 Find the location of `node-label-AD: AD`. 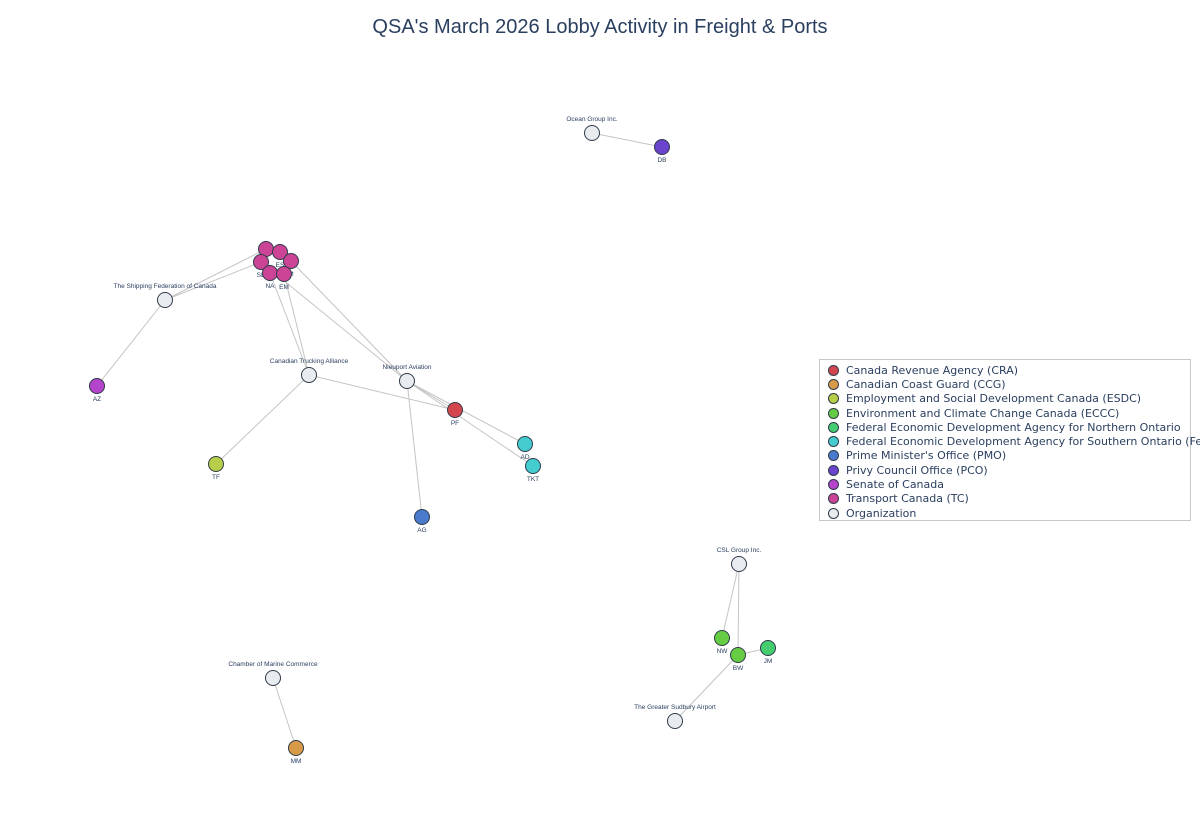

node-label-AD: AD is located at coordinates (524, 457).